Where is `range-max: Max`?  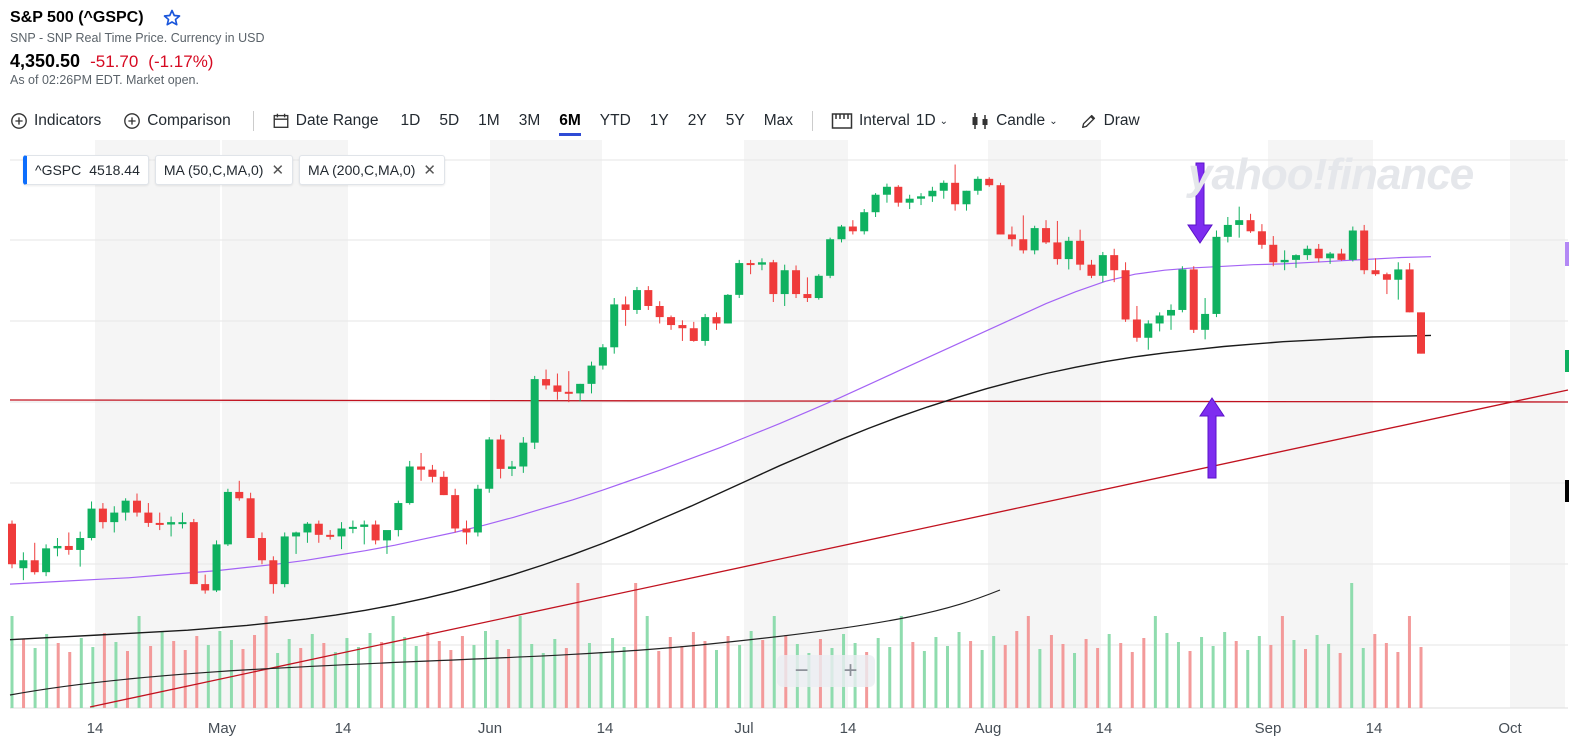 range-max: Max is located at coordinates (778, 120).